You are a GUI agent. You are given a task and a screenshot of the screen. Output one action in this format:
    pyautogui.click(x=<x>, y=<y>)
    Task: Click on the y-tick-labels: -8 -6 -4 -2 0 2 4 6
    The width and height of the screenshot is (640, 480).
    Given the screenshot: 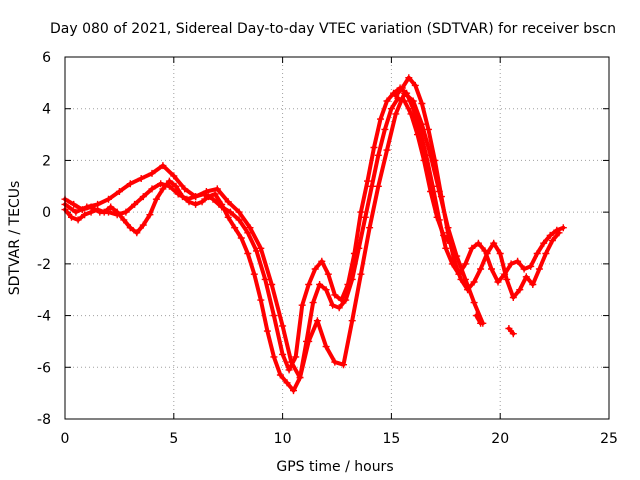 What is the action you would take?
    pyautogui.click(x=44, y=239)
    